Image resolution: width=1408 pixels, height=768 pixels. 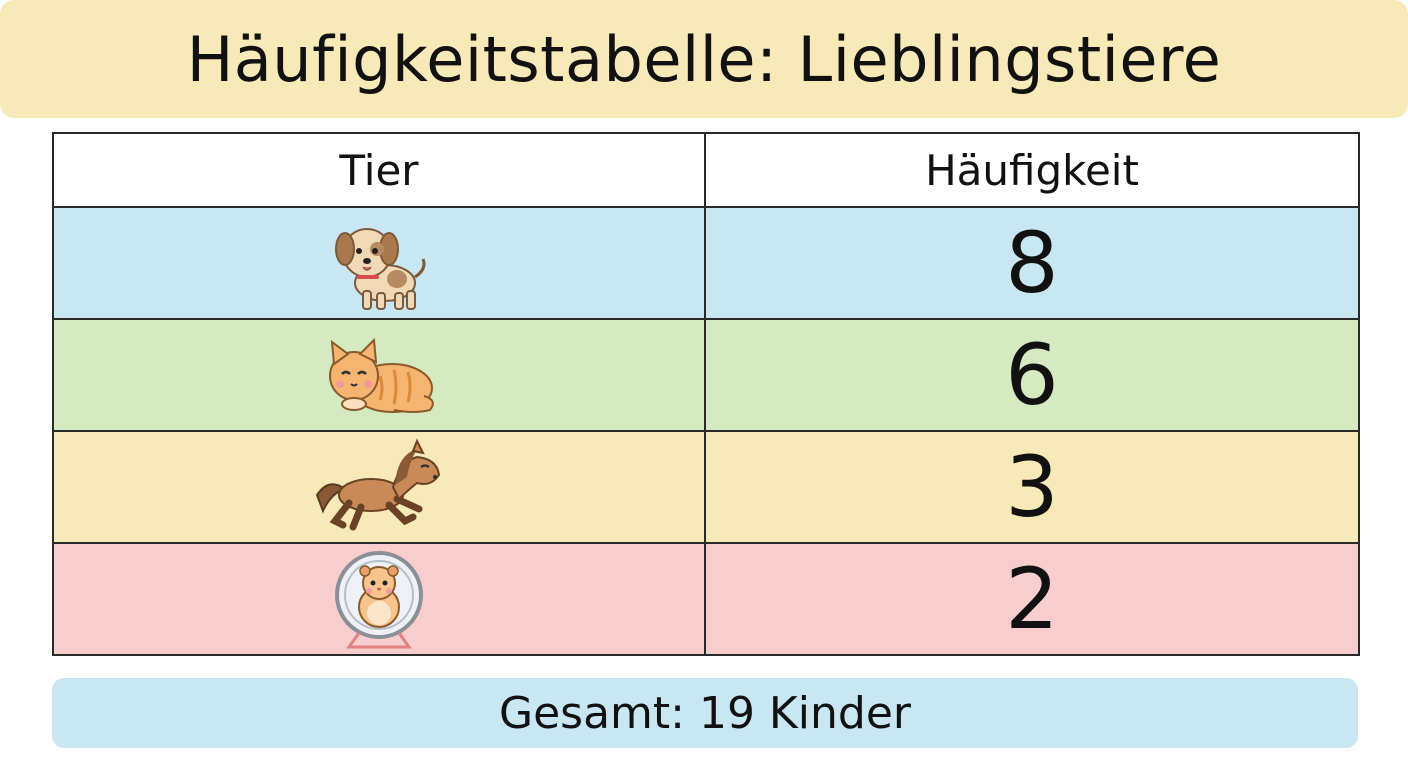 I want to click on total-banner: Gesamt: 19 Kinder, so click(x=705, y=713).